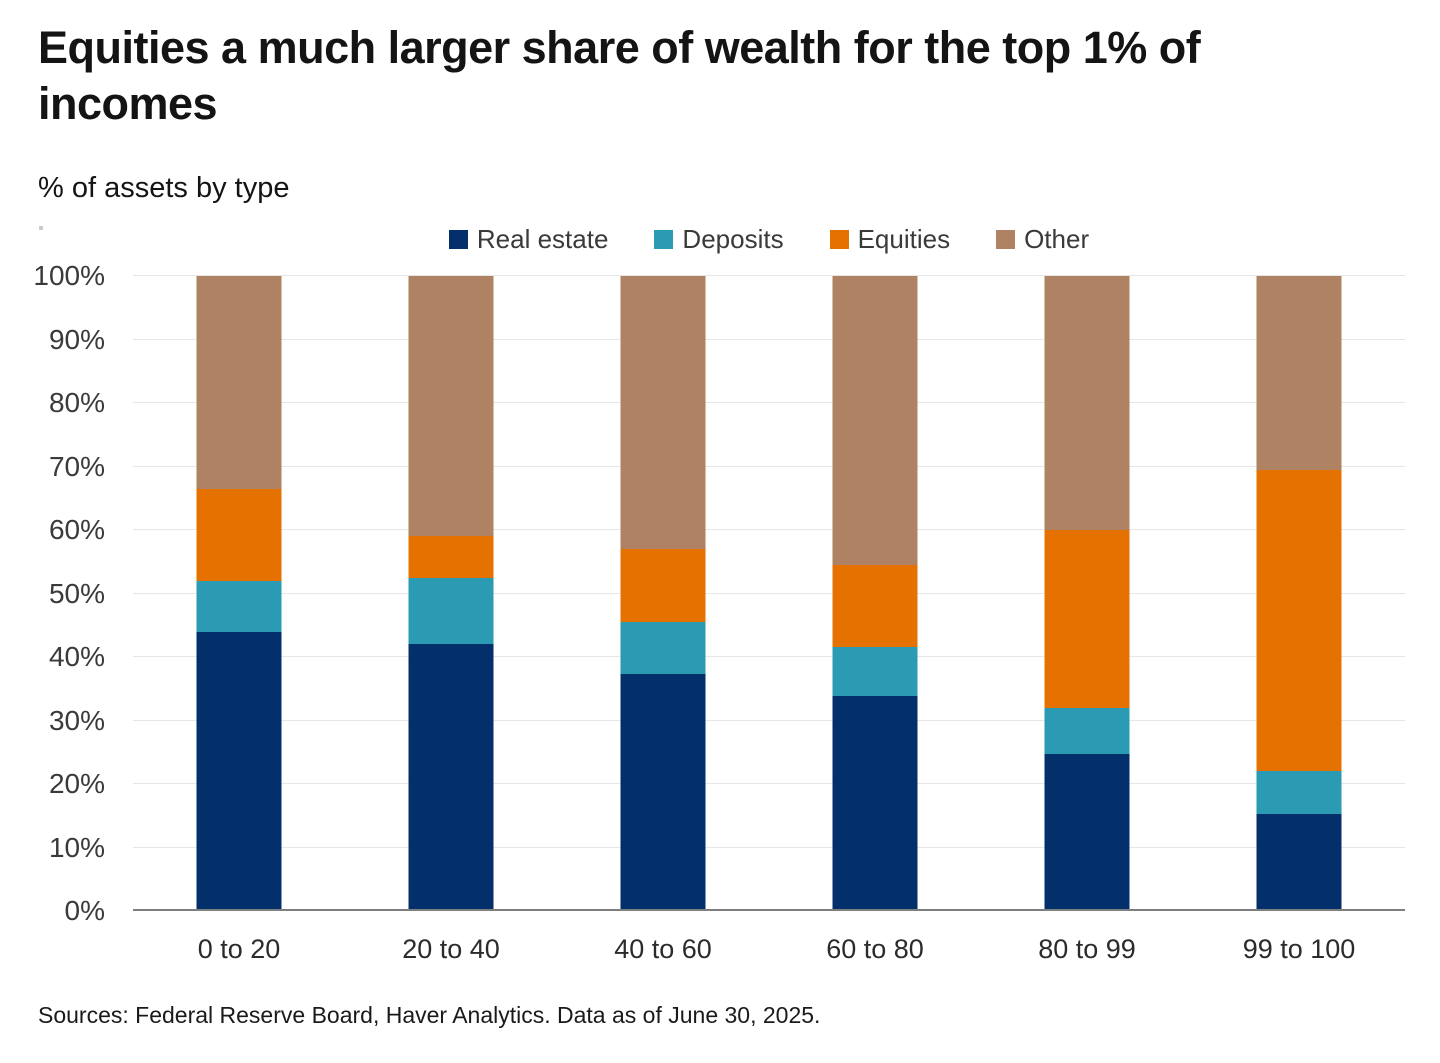 This screenshot has height=1063, width=1440. I want to click on x-tick-label-20-to-40: 20 to 40, so click(451, 949).